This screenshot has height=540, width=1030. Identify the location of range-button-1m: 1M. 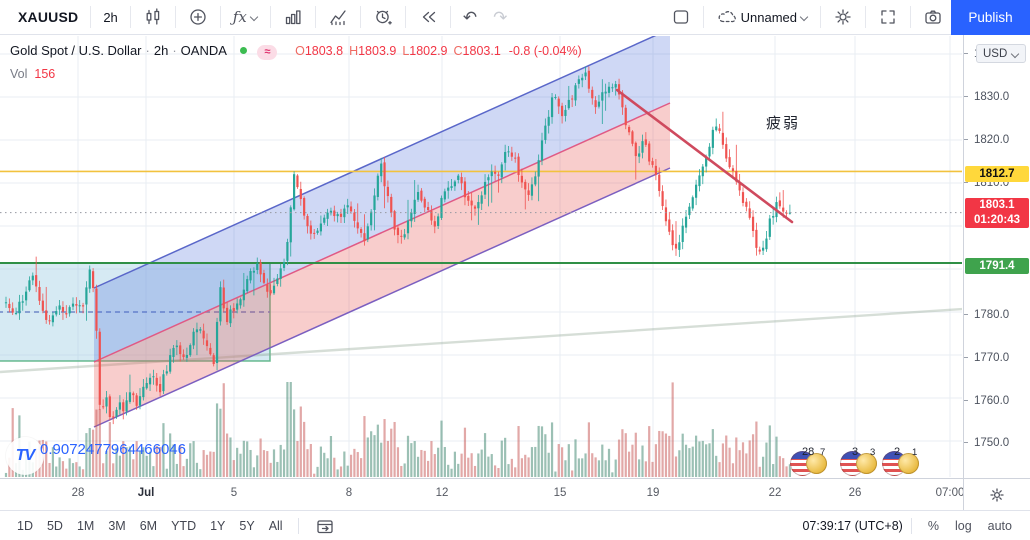
(85, 526).